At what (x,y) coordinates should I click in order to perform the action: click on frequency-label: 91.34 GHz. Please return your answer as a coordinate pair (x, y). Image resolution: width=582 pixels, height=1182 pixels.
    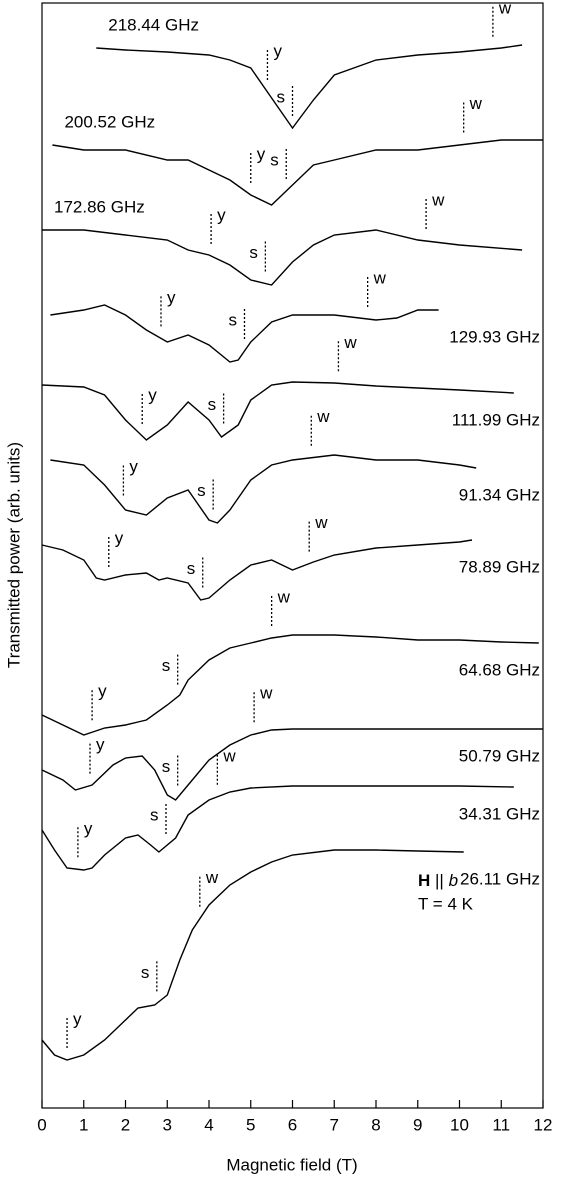
    Looking at the image, I should click on (499, 494).